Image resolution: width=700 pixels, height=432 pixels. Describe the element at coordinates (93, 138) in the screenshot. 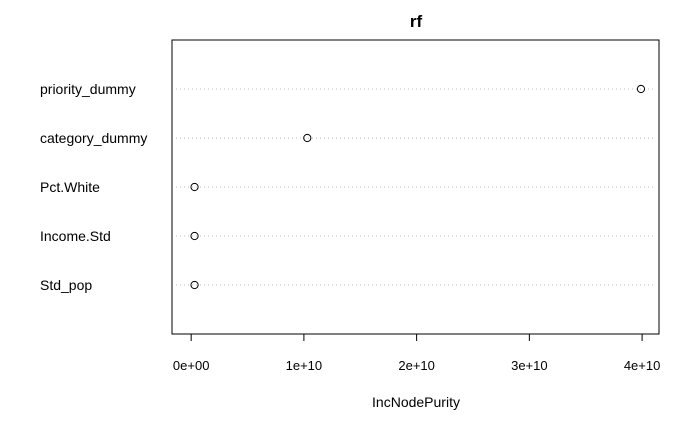

I see `category-label: category_dummy` at that location.